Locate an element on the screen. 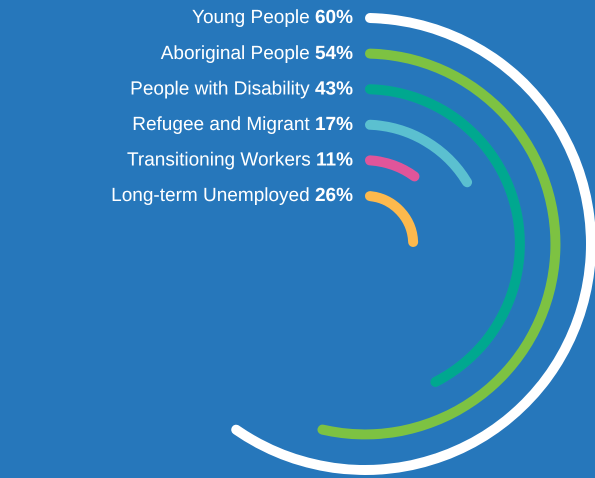 The height and width of the screenshot is (478, 595). category-label: Transitioning Workers is located at coordinates (221, 160).